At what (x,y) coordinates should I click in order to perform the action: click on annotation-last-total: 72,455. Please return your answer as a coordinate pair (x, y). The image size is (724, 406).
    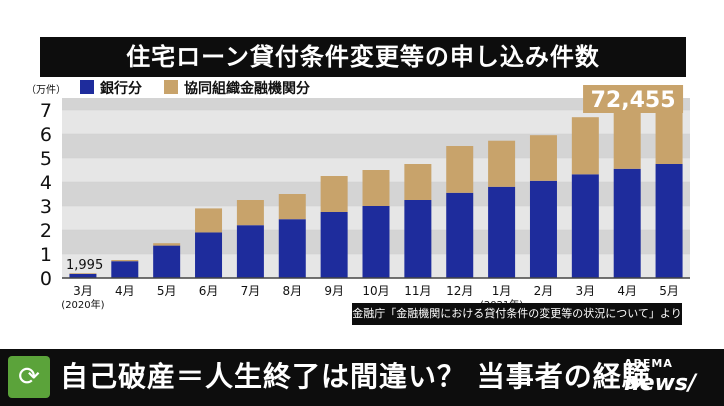
    Looking at the image, I should click on (633, 100).